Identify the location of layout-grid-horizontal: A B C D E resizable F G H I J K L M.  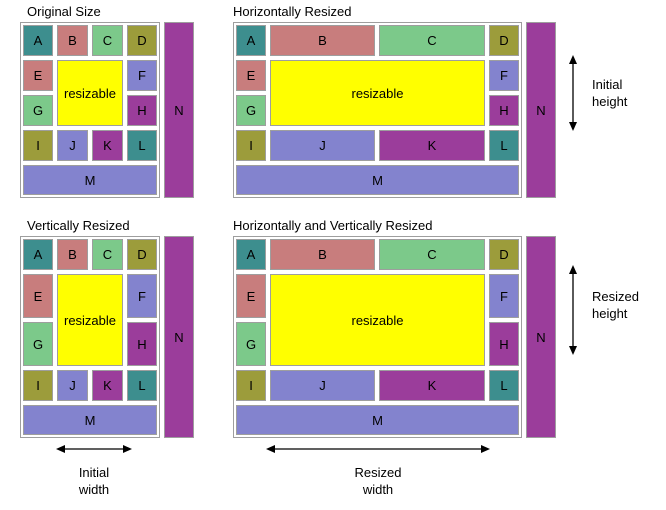
(377, 110).